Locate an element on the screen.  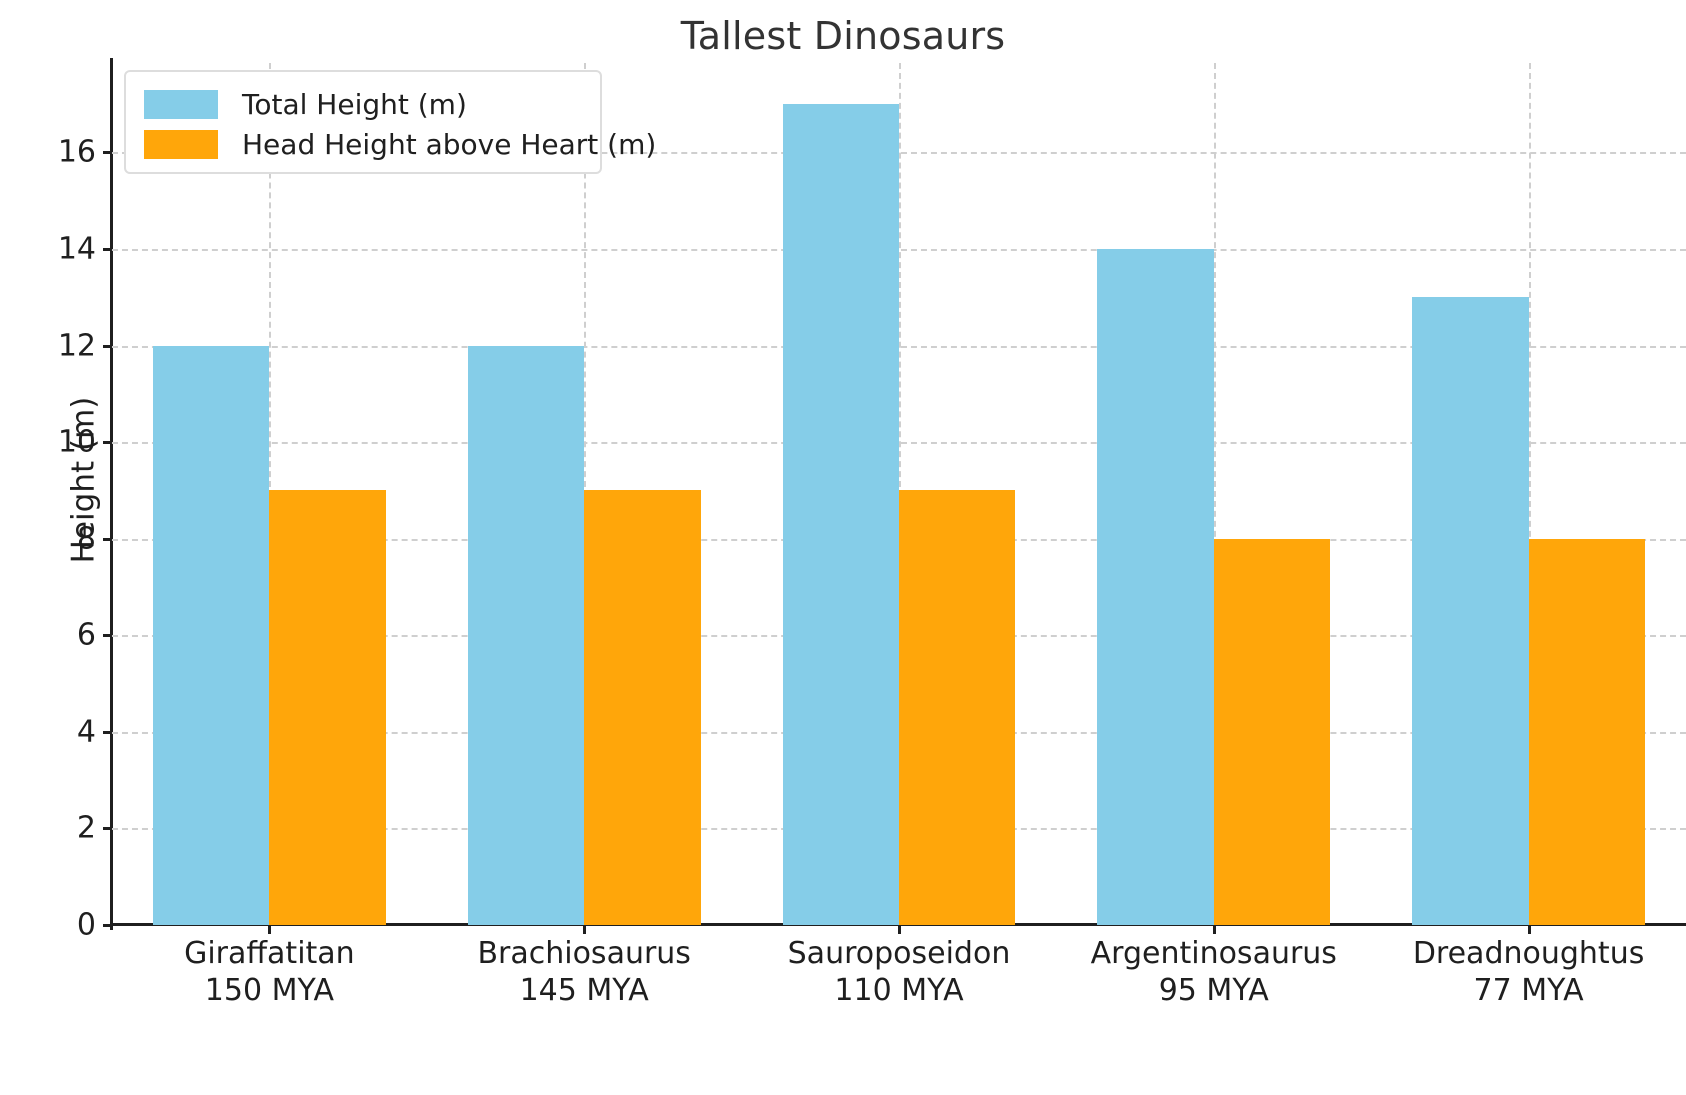
page-title: Tallest Dinosaurs is located at coordinates (843, 36).